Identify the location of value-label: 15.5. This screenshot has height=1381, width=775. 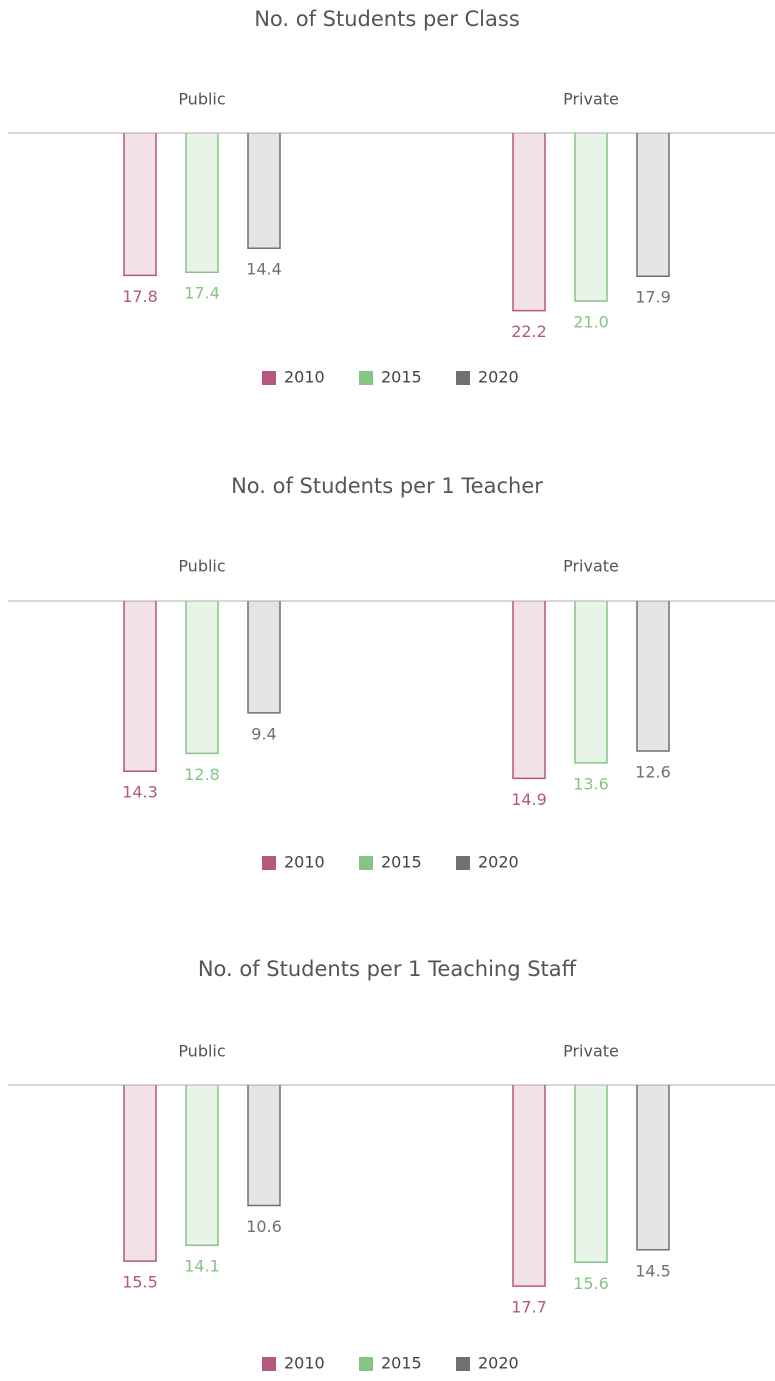
(140, 1282).